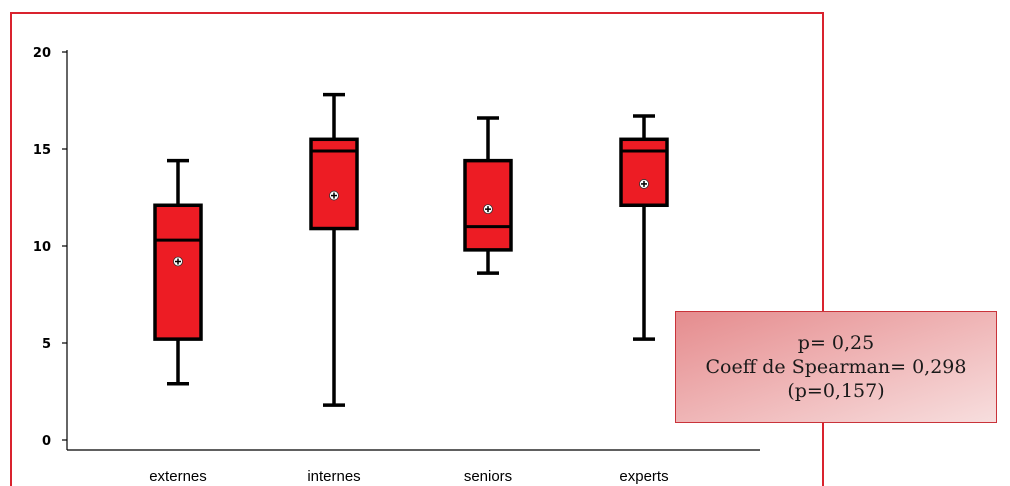  Describe the element at coordinates (643, 476) in the screenshot. I see `x-category-label: experts` at that location.